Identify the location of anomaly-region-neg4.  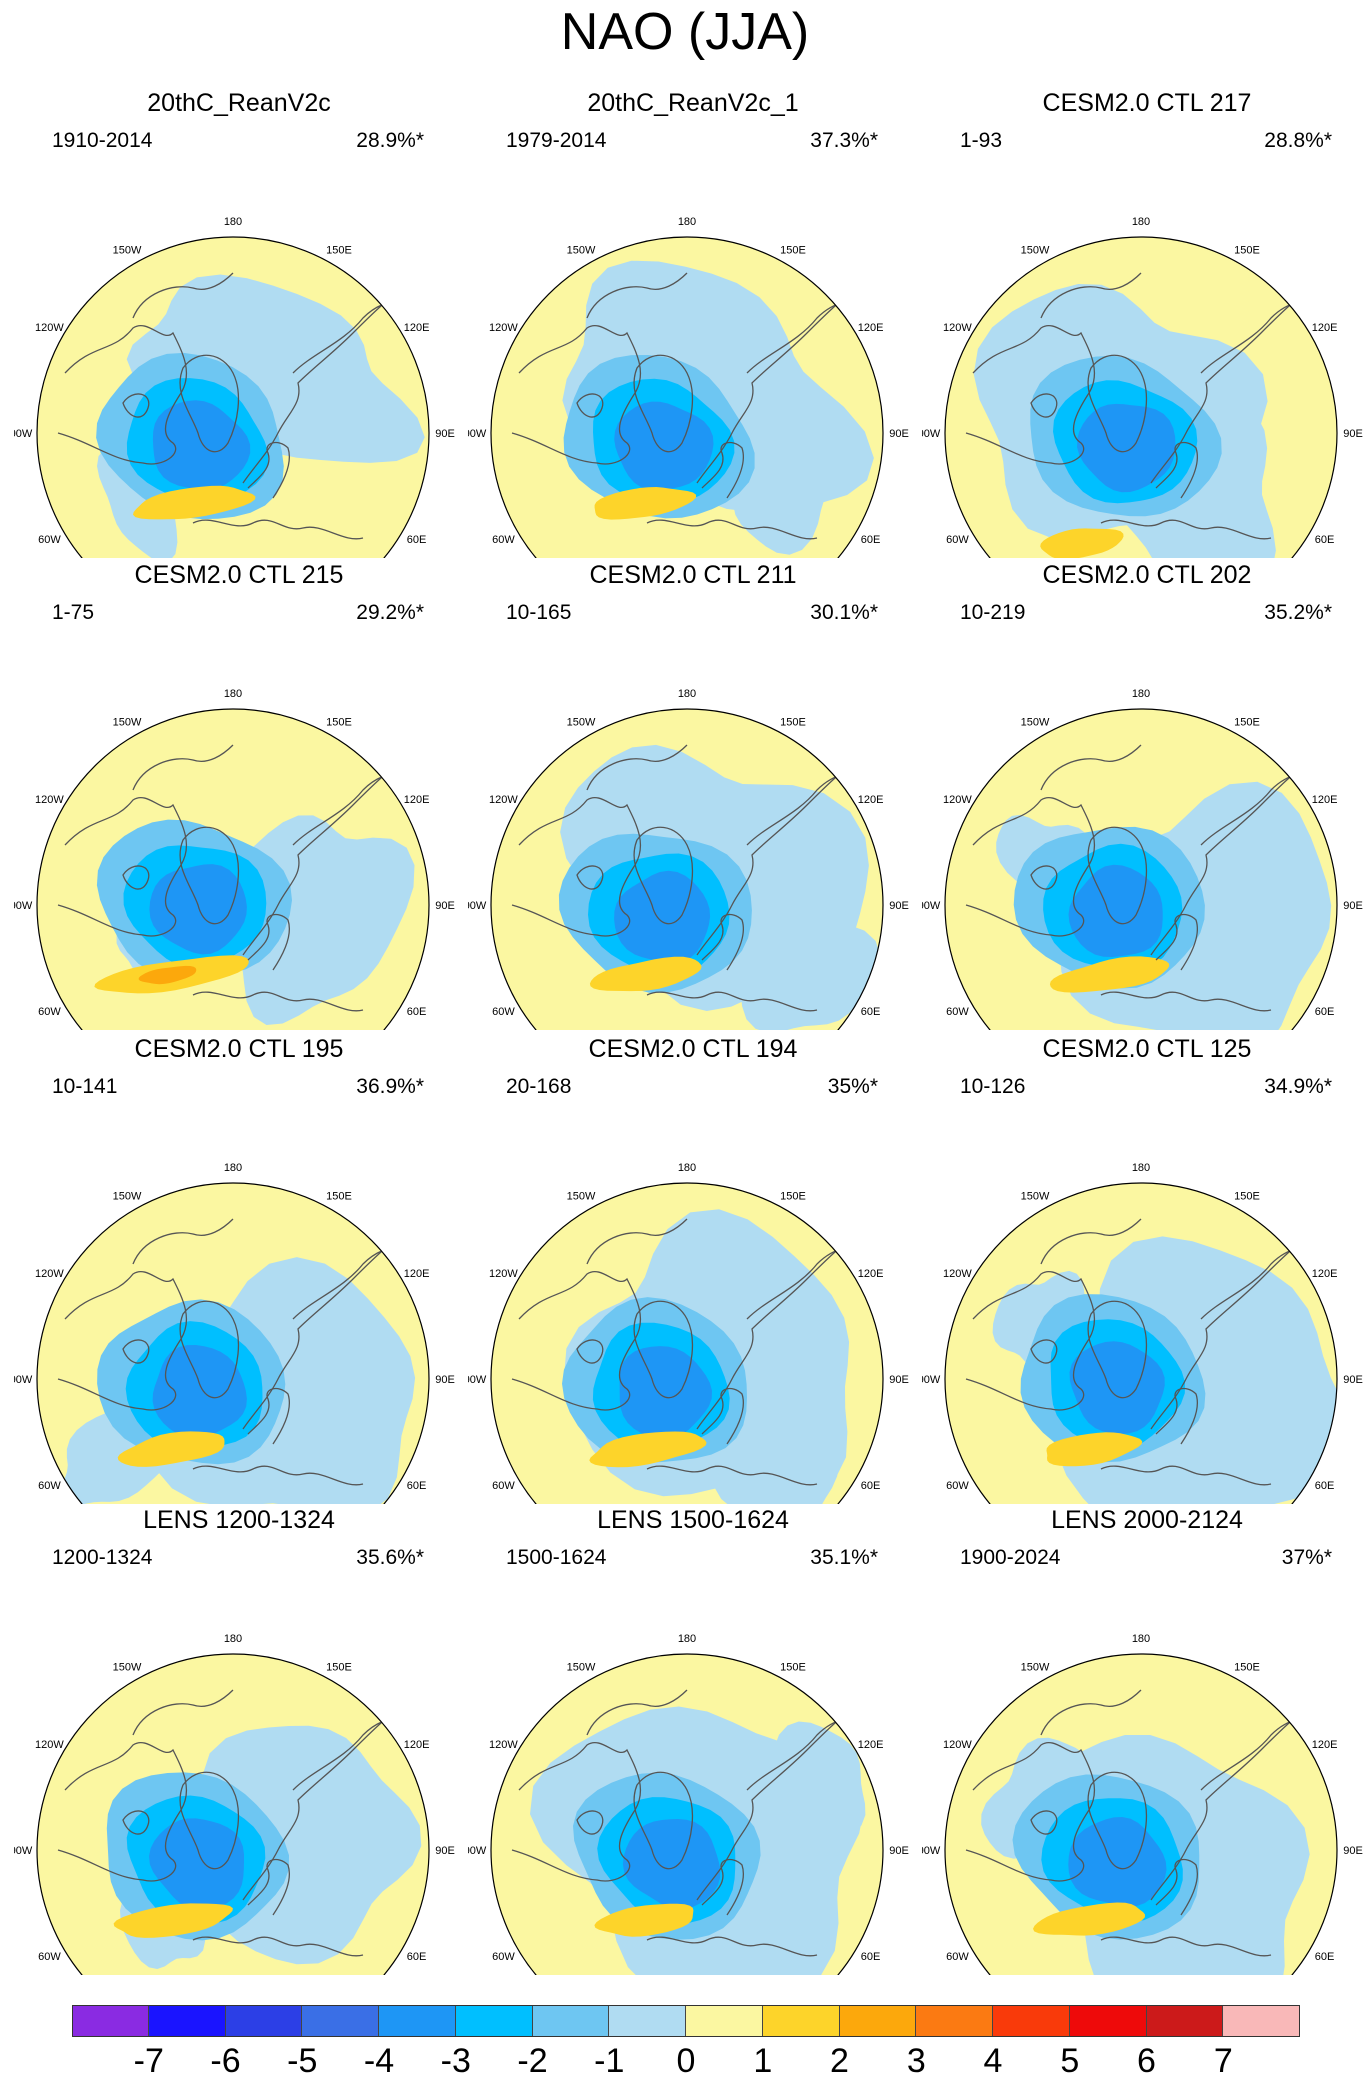
(199, 1392).